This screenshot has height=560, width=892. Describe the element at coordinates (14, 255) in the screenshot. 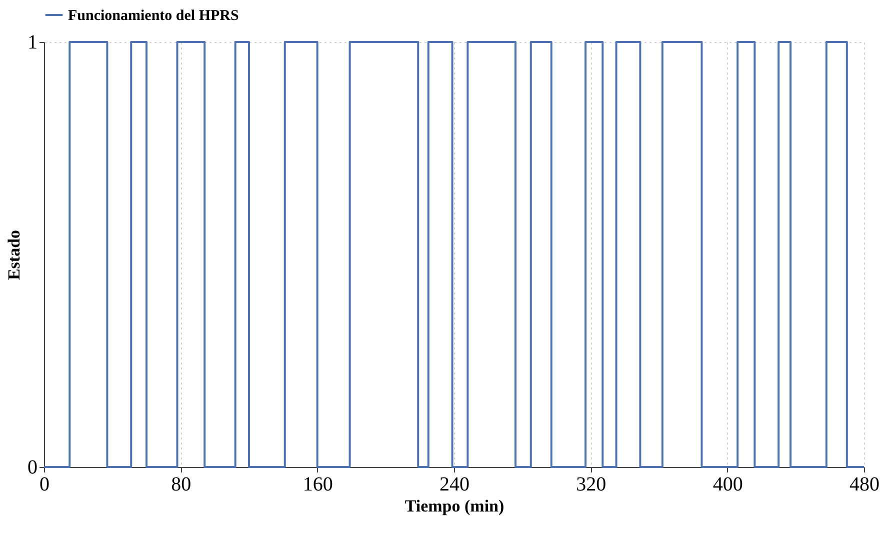

I see `y-axis-title: Estado` at that location.